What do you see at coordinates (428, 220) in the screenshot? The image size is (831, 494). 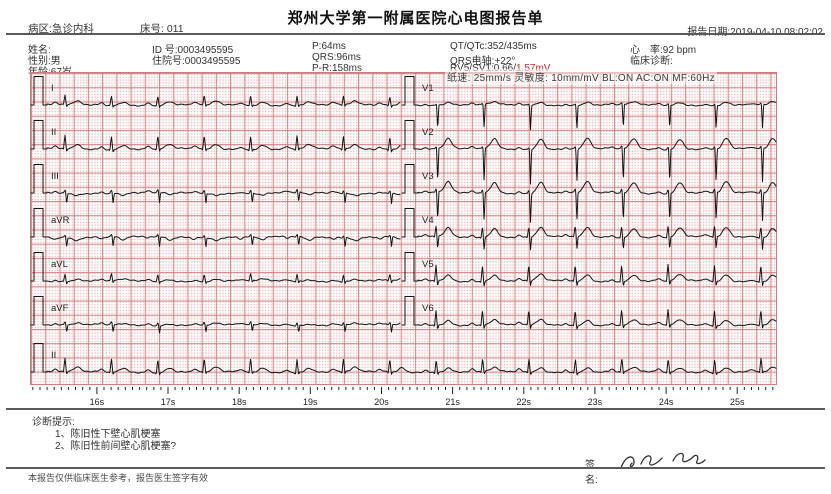 I see `lead-label-V4-9: V4` at bounding box center [428, 220].